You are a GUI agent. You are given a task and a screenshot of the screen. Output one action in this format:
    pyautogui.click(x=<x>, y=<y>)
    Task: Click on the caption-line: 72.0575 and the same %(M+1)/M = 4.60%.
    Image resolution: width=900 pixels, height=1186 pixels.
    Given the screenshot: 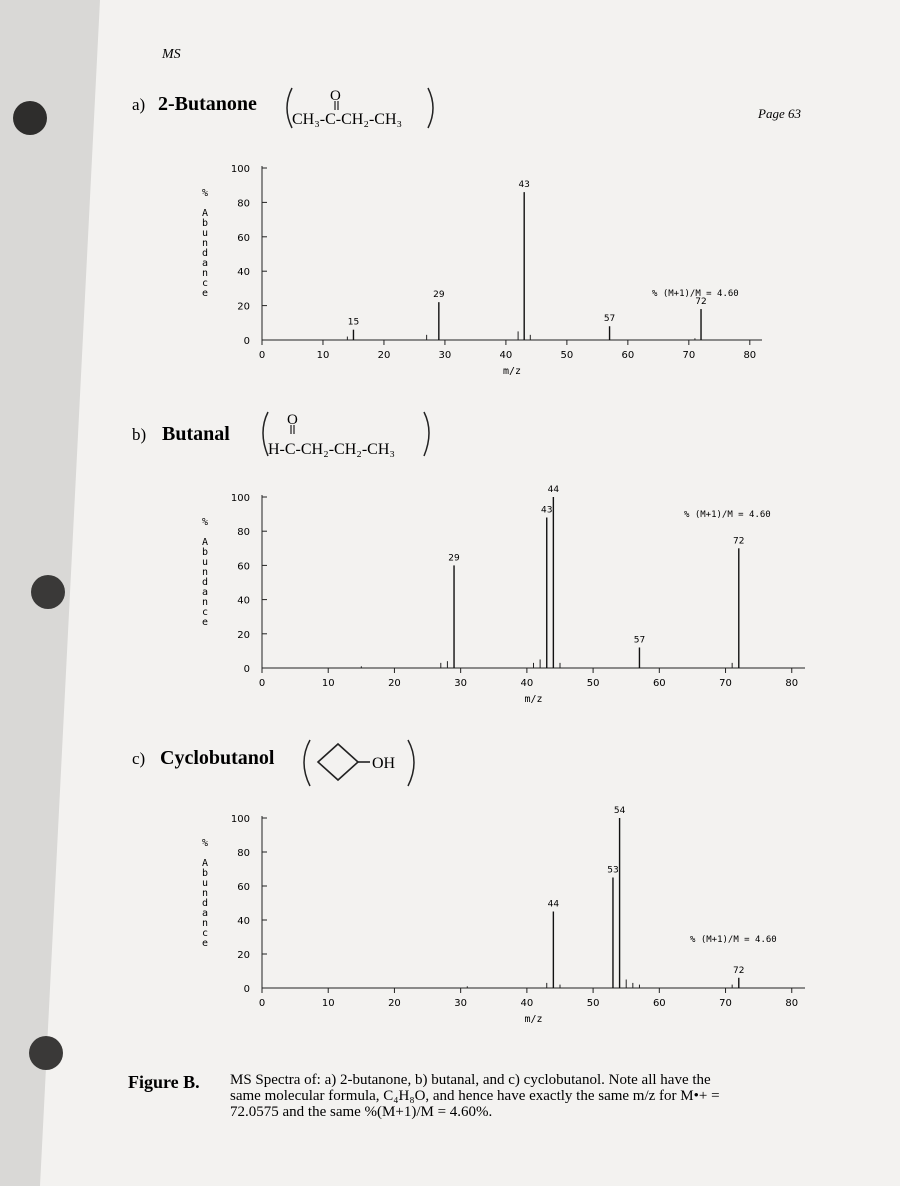 What is the action you would take?
    pyautogui.click(x=361, y=1112)
    